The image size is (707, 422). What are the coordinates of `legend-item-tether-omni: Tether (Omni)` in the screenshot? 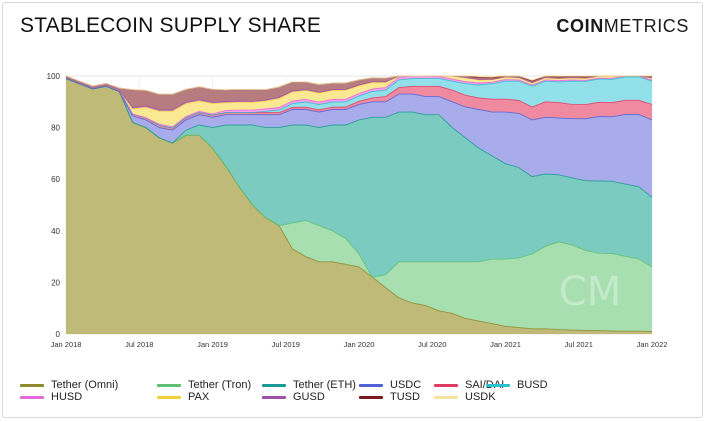 It's located at (69, 385).